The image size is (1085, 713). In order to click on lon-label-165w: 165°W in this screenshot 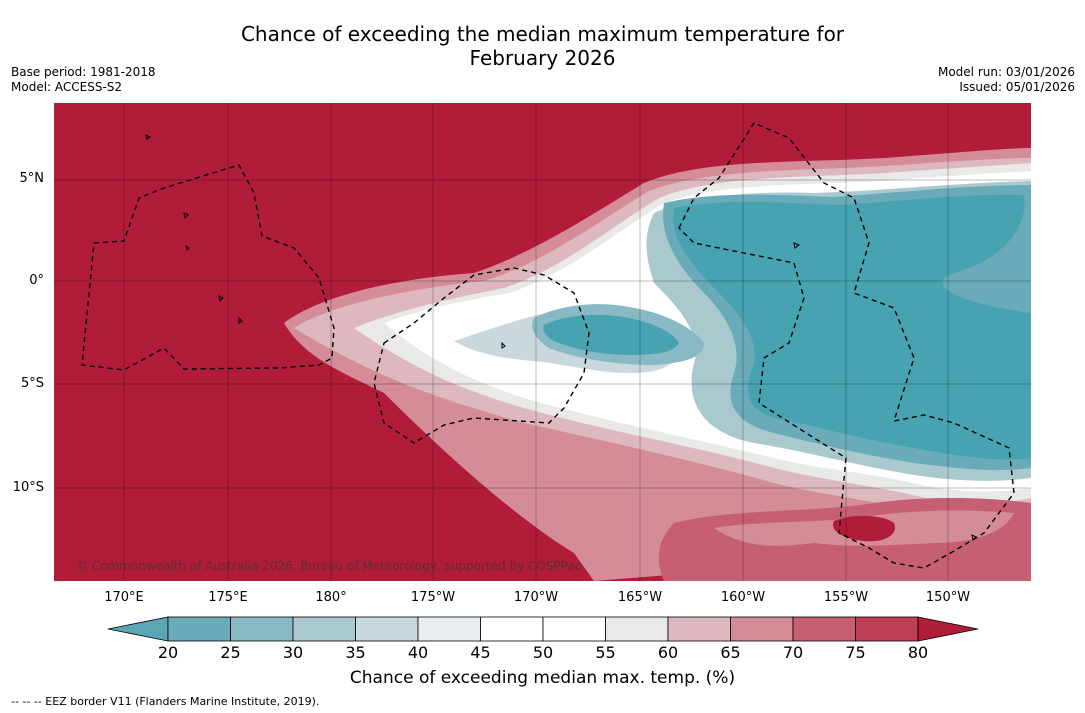, I will do `click(640, 597)`.